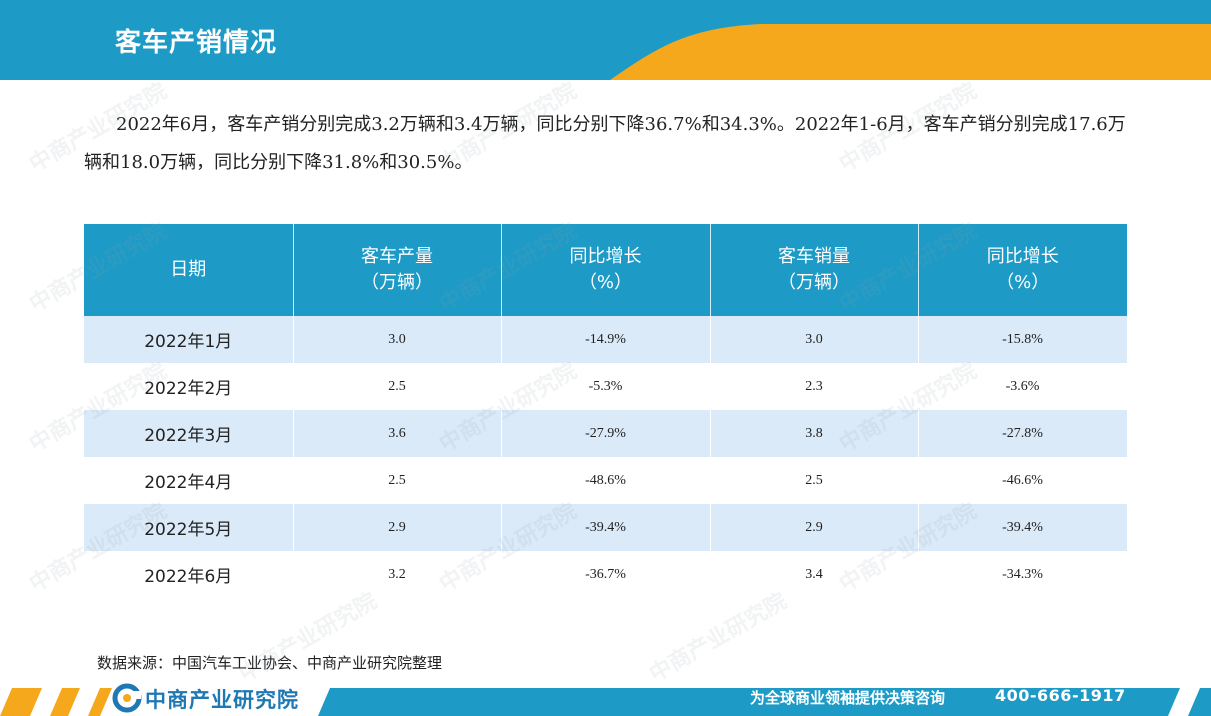 The height and width of the screenshot is (716, 1211). I want to click on table-row: 2022年6月 3.2 -36.7% 3.4 -34.3%, so click(606, 574).